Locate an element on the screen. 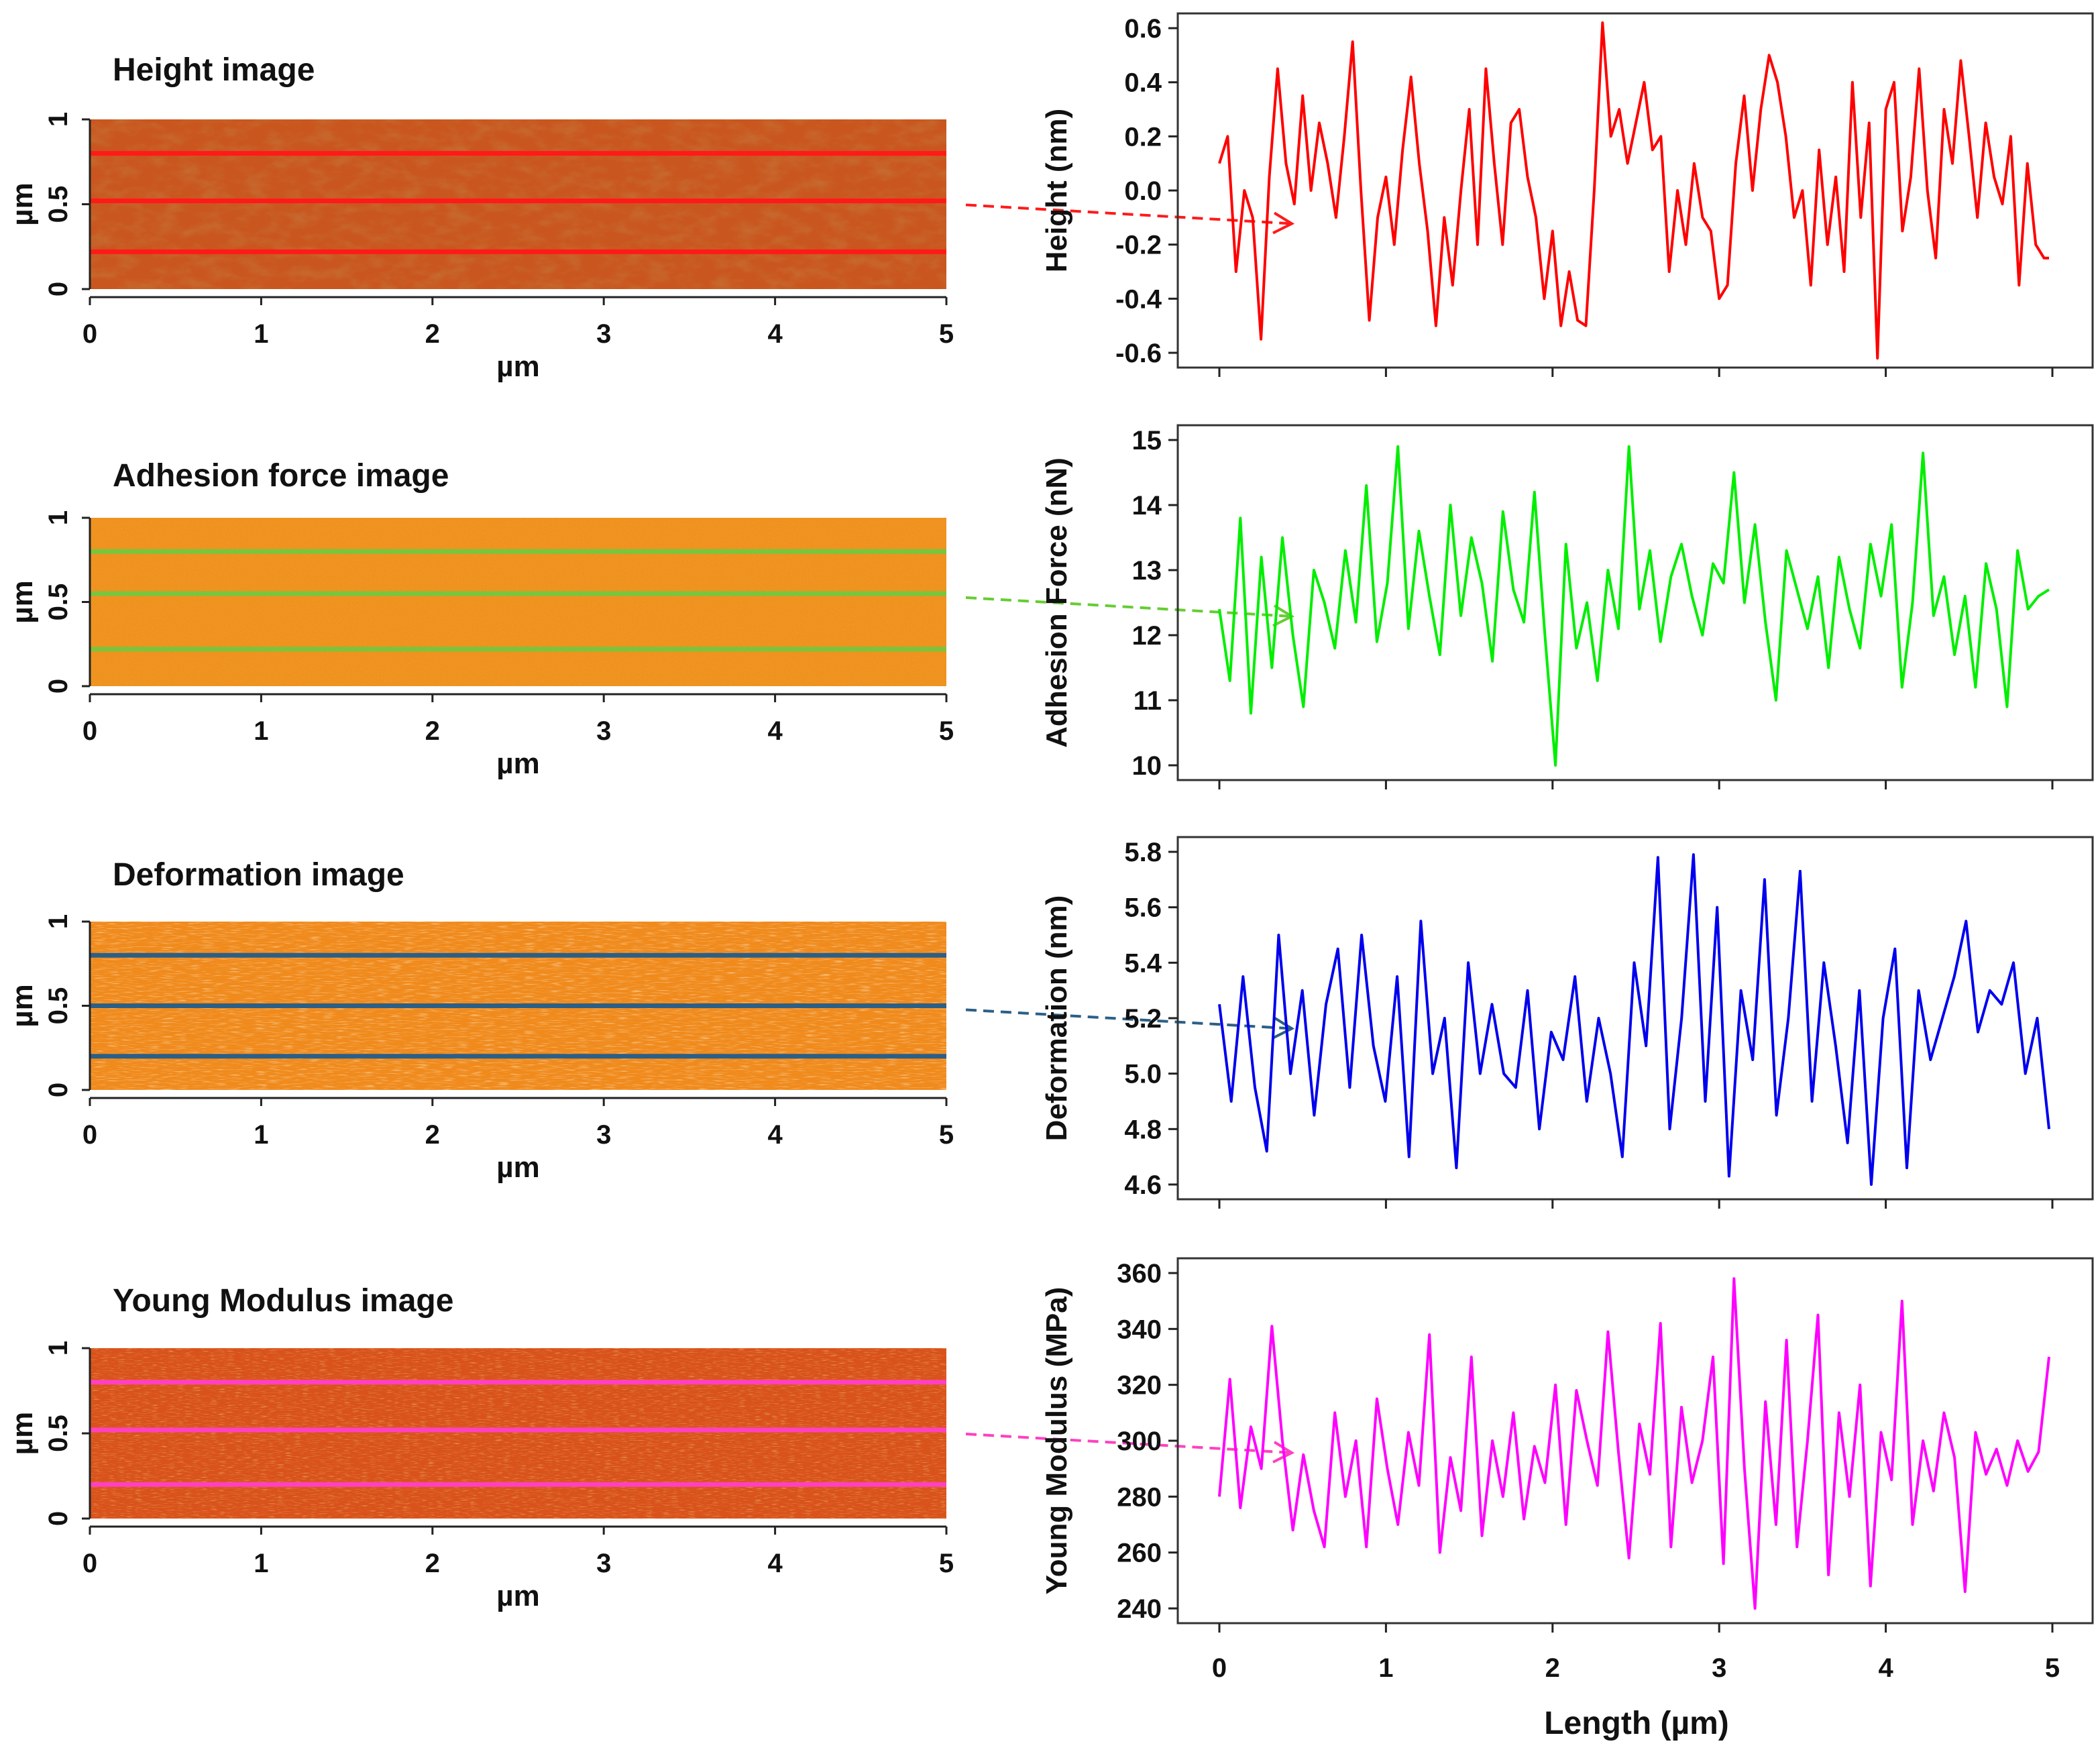 This screenshot has width=2100, height=1760. deformation-afm-y-tick-label: 0 is located at coordinates (59, 1090).